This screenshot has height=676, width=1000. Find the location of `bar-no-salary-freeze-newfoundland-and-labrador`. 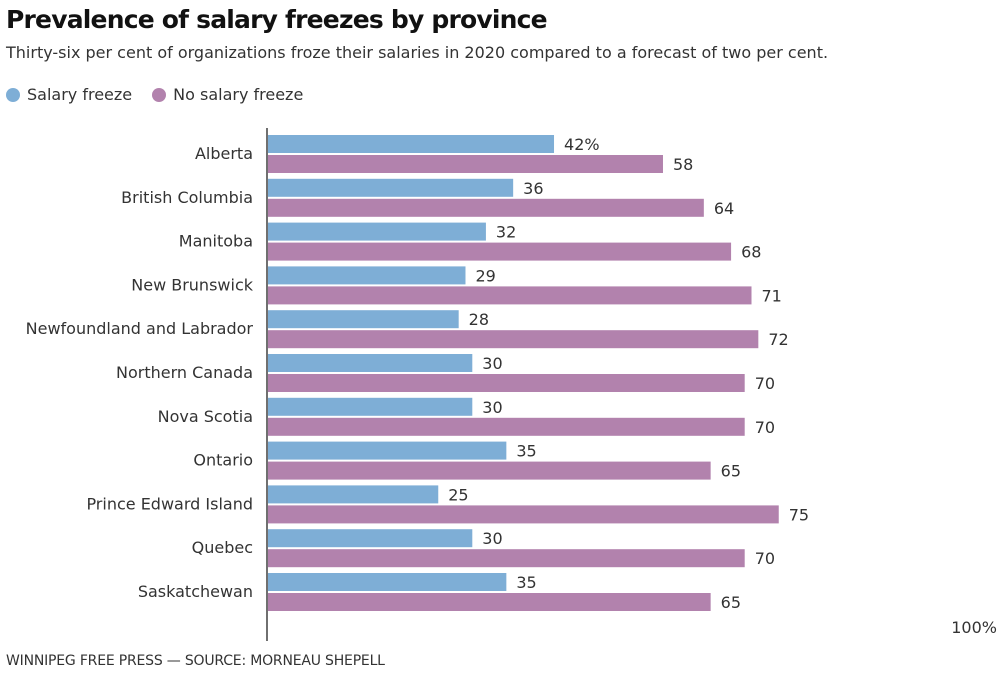

bar-no-salary-freeze-newfoundland-and-labrador is located at coordinates (513, 339).